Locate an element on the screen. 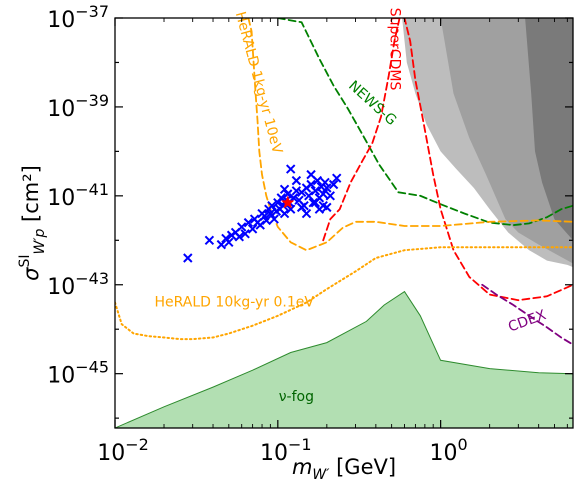 Image resolution: width=582 pixels, height=494 pixels. y-tick-label: 10−39 is located at coordinates (78, 106).